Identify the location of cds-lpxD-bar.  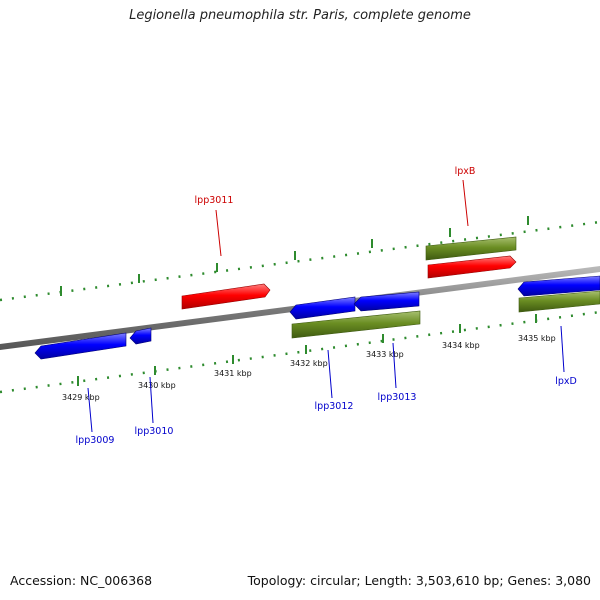
(559, 301).